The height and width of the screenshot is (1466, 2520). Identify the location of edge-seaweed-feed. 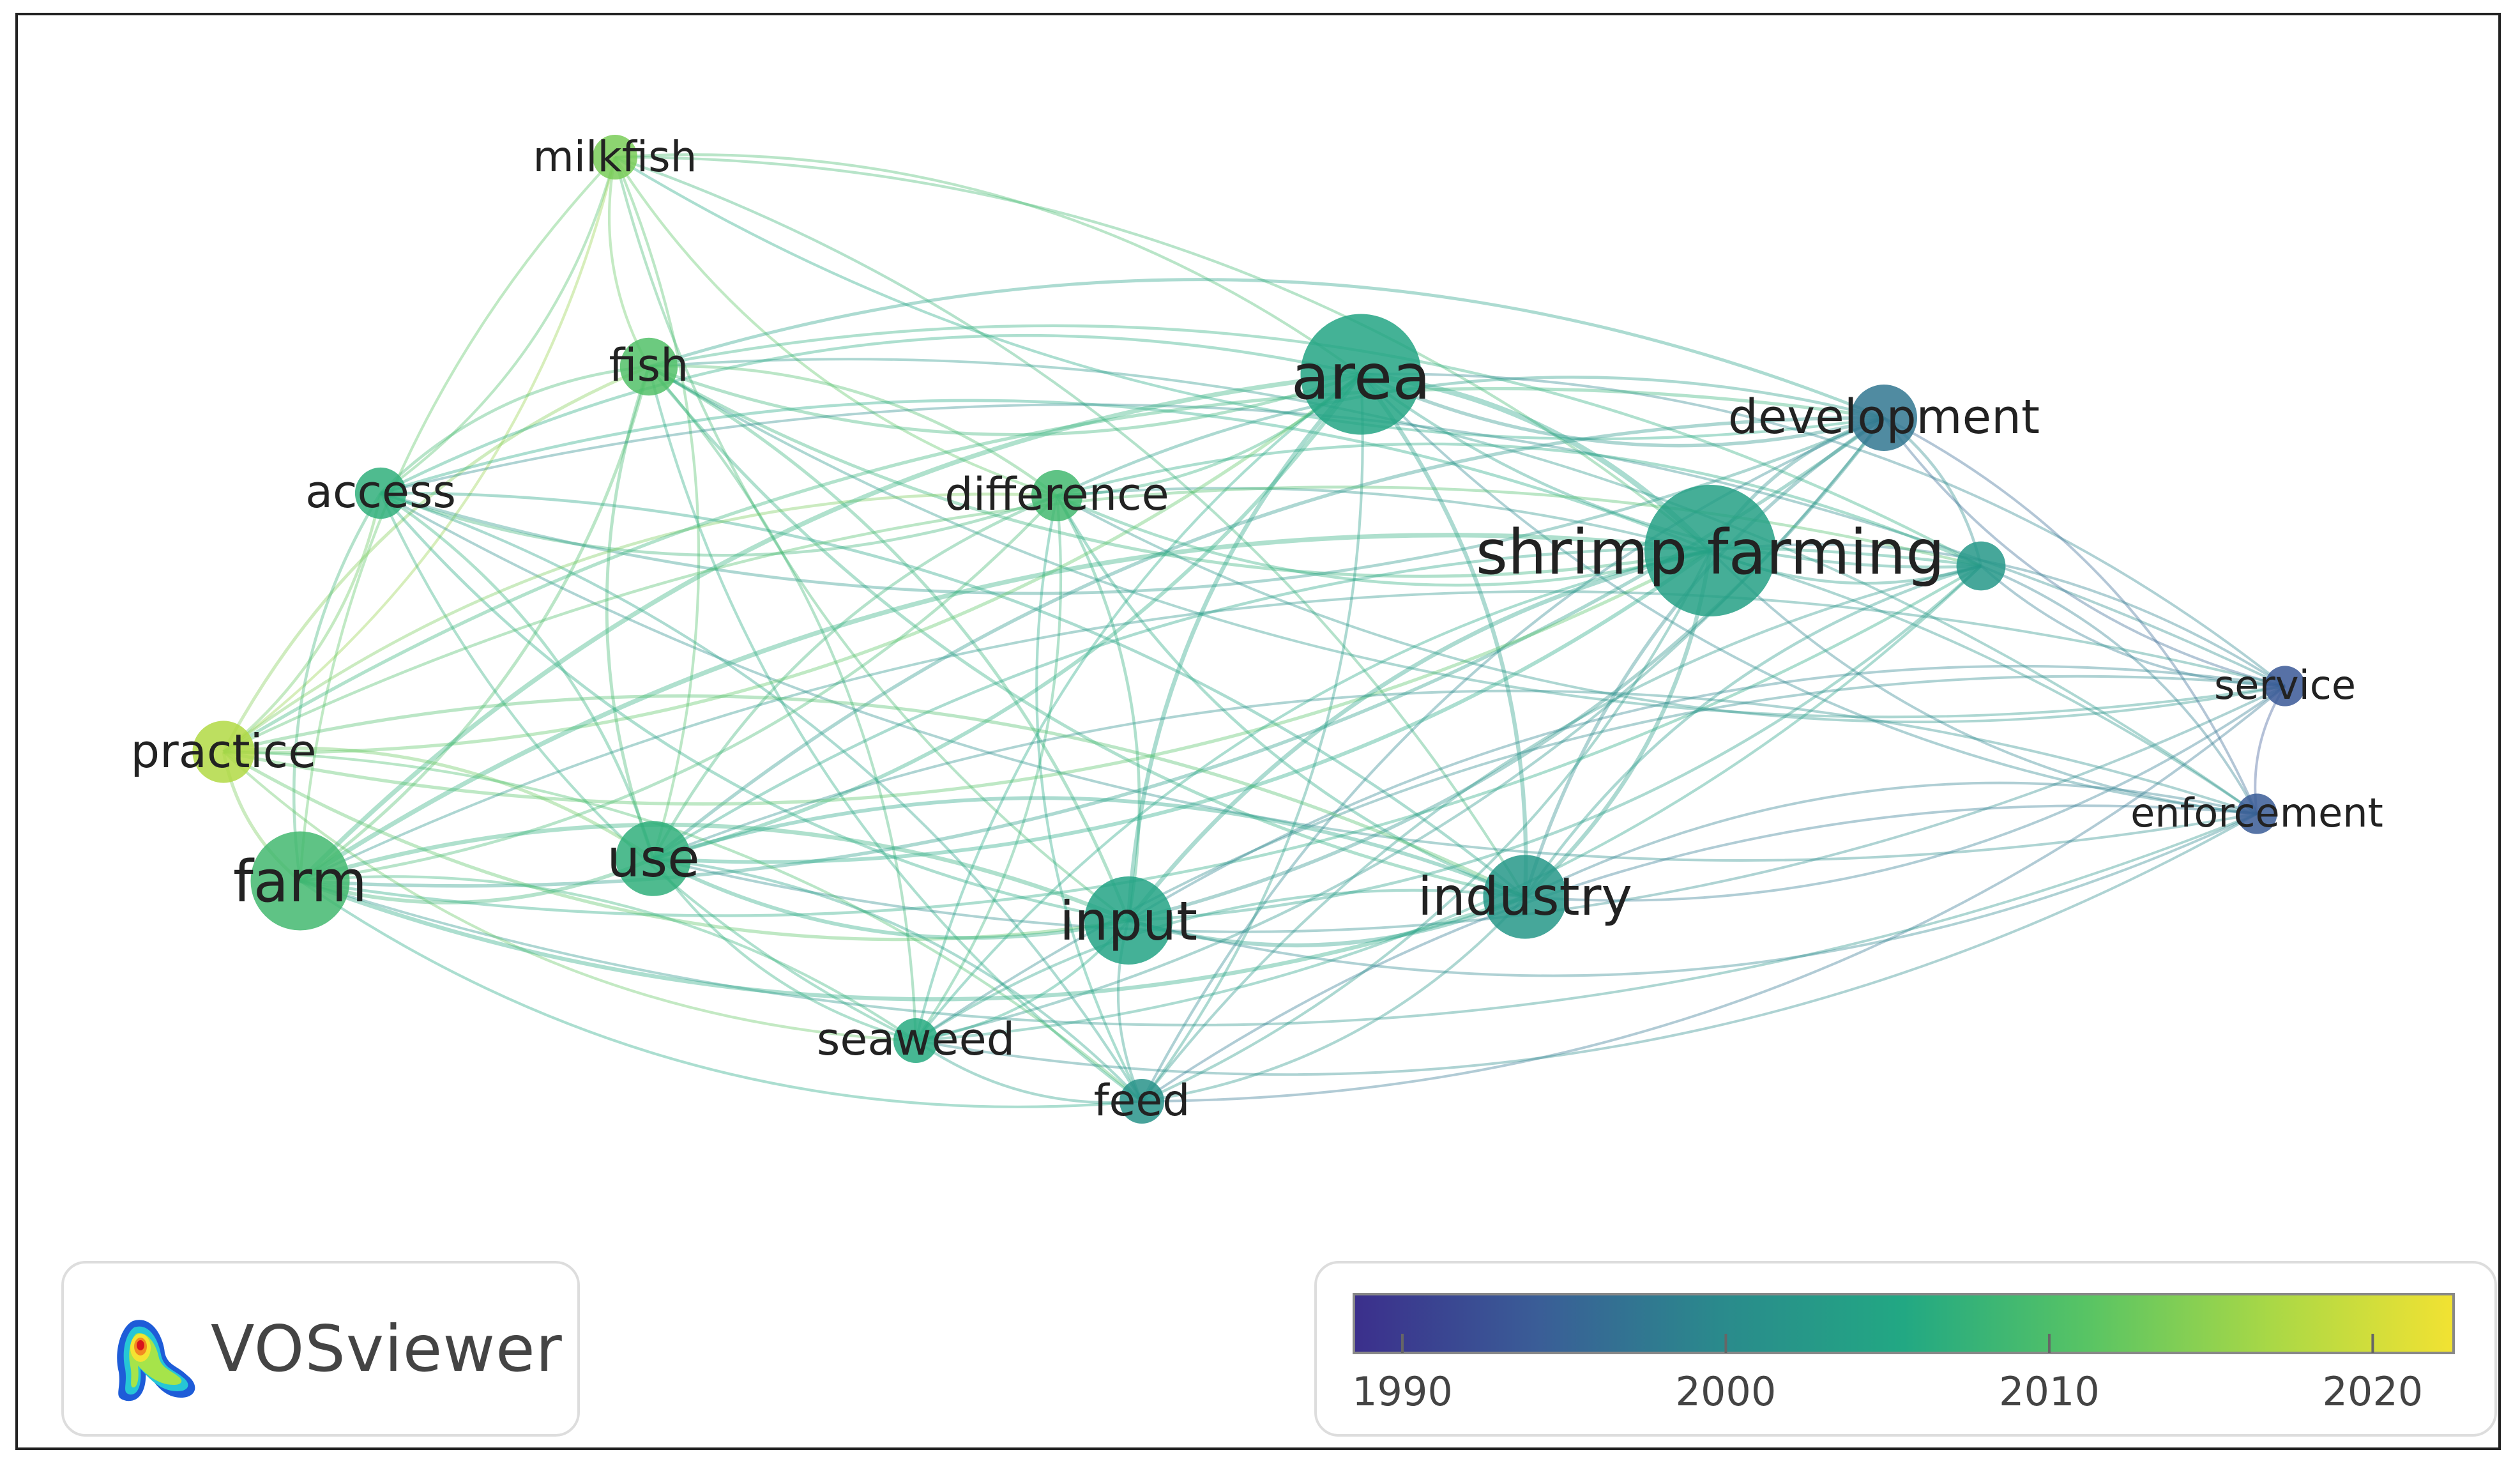
(1028, 1071).